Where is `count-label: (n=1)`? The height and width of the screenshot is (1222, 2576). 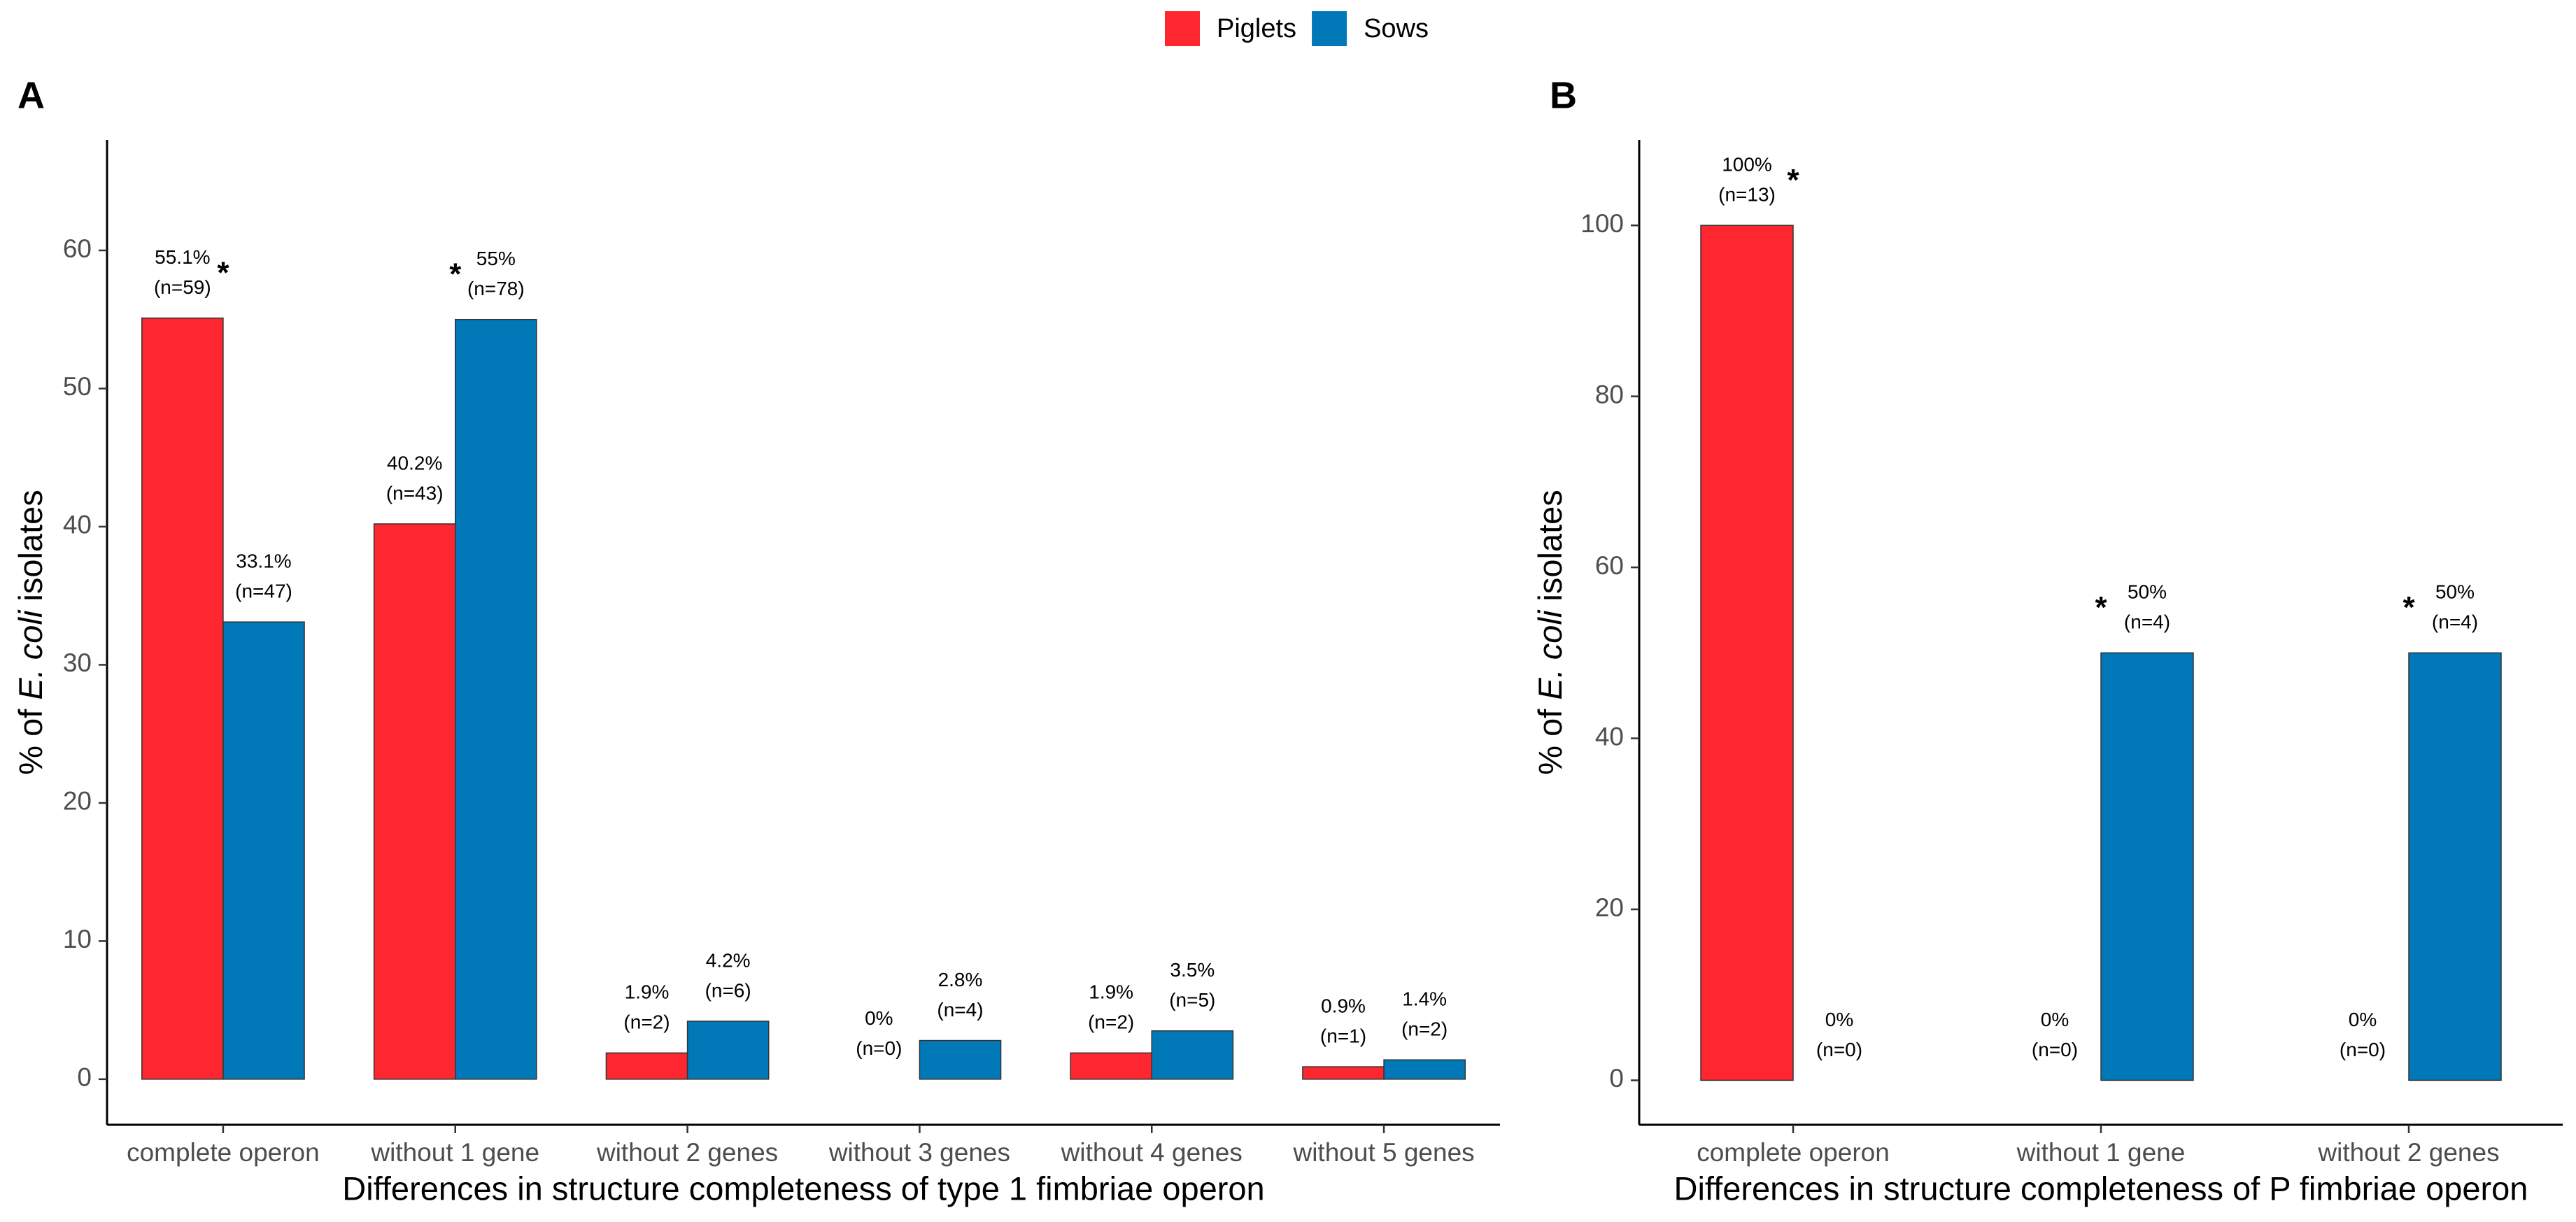 count-label: (n=1) is located at coordinates (1343, 1035).